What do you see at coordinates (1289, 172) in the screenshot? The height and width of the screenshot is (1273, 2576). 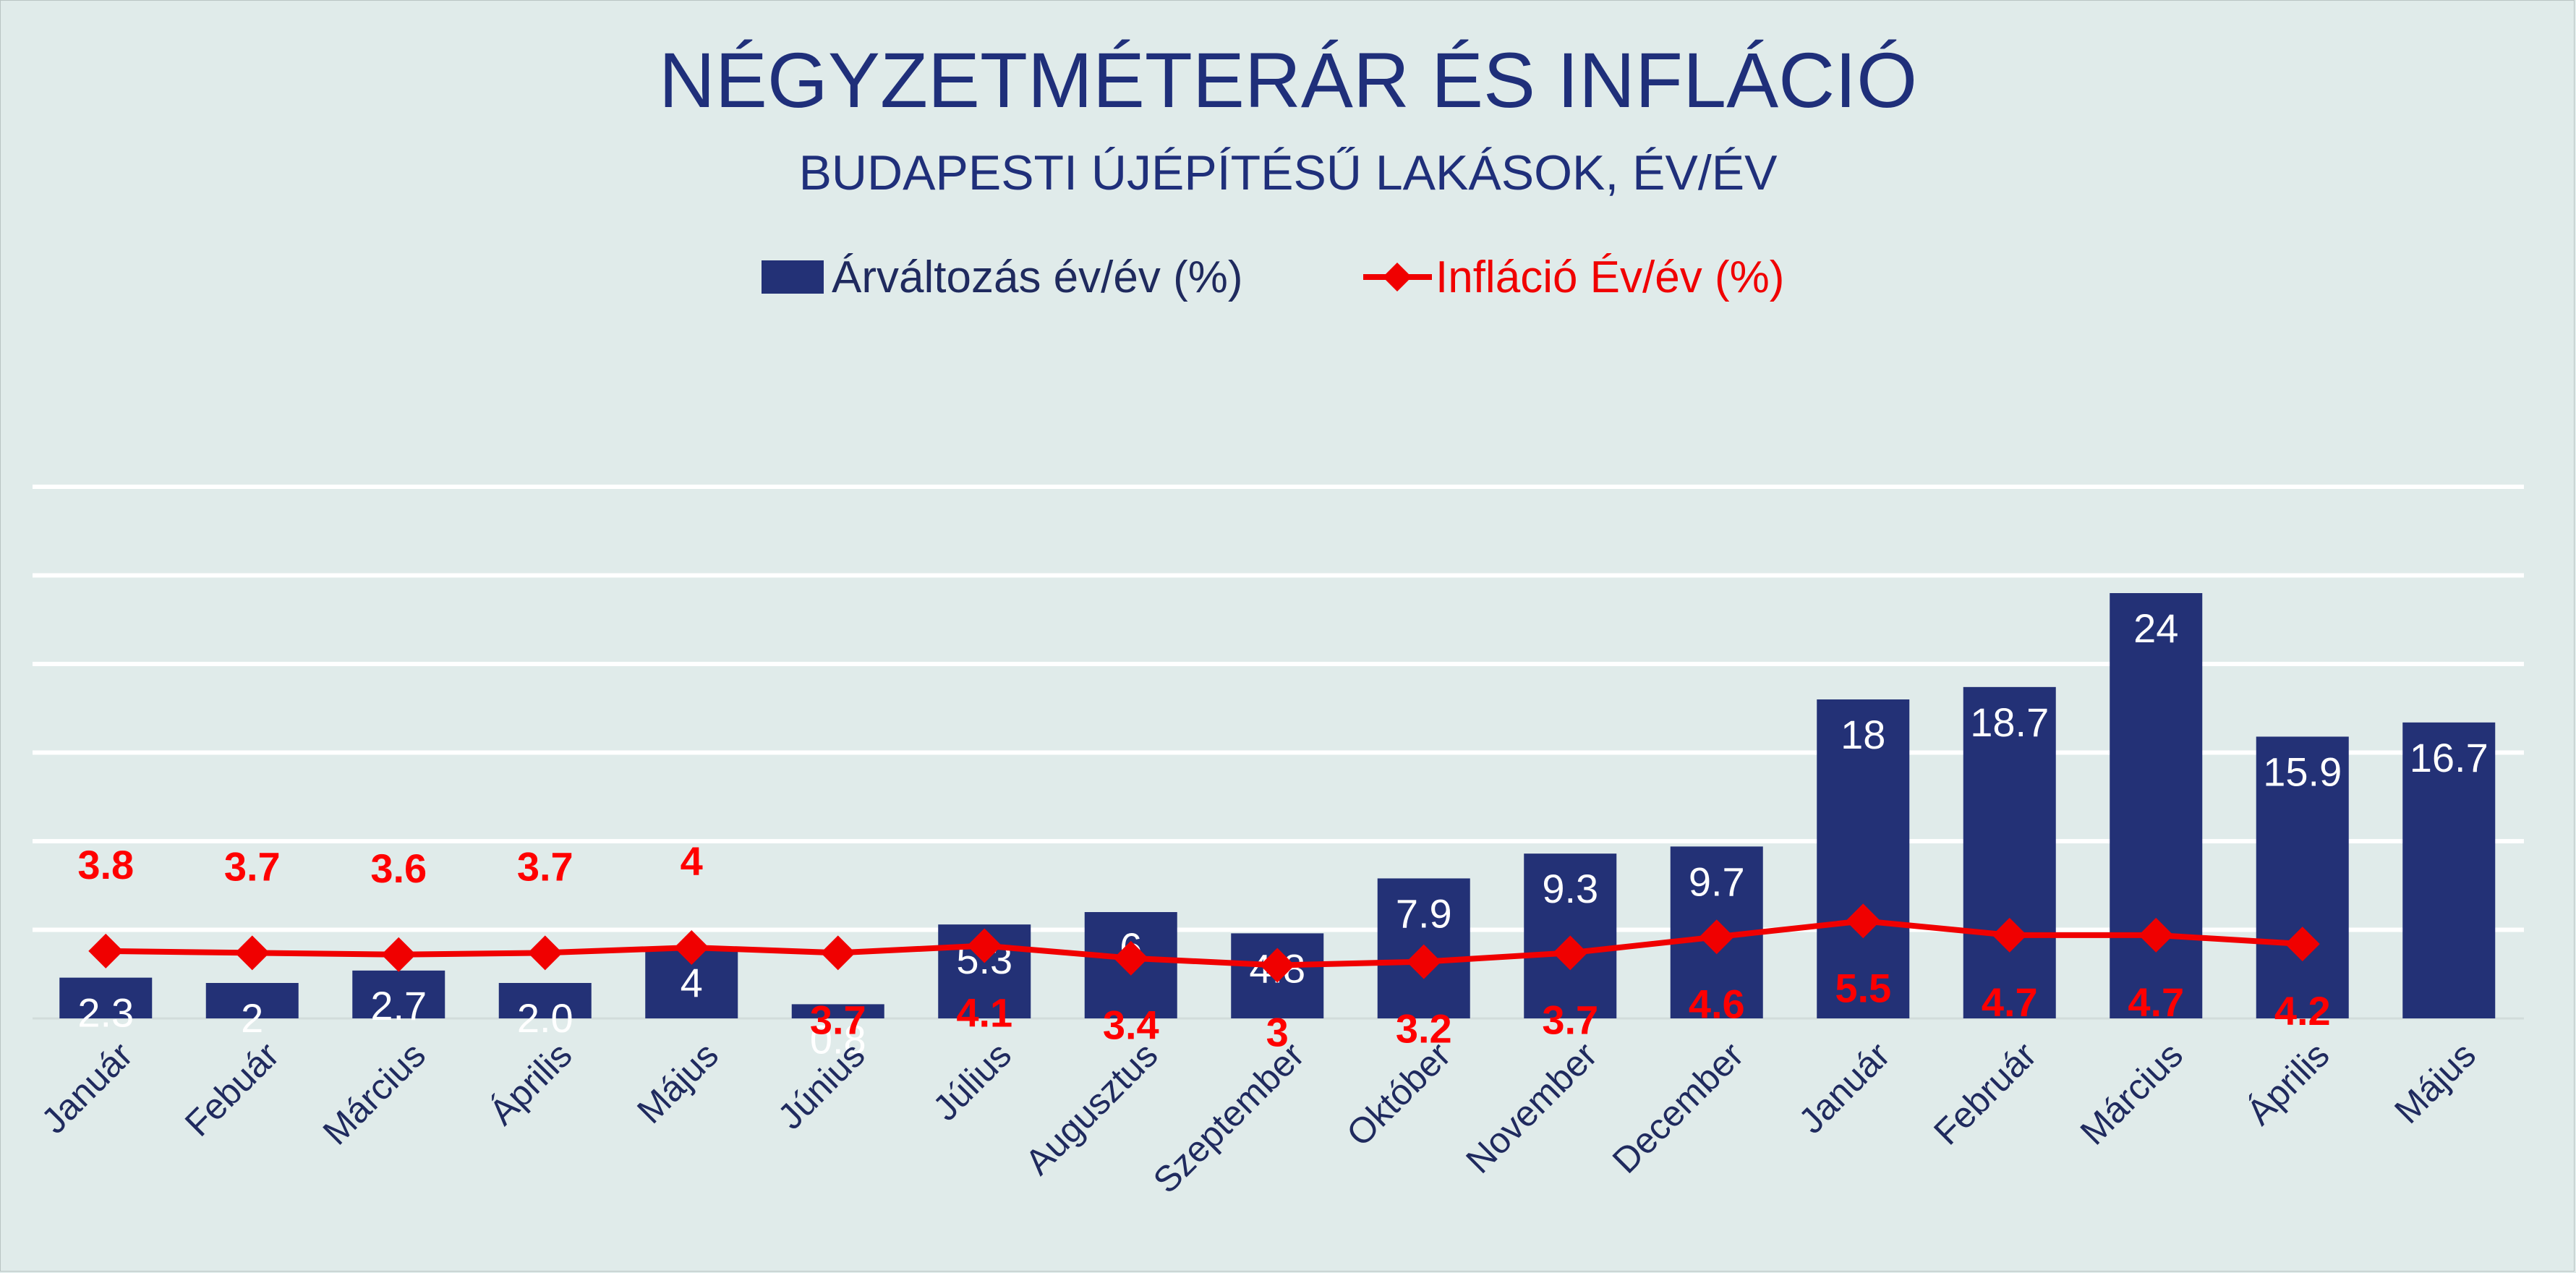 I see `chart-subtitle: BUDAPESTI ÚJÉPÍTÉSŰ LAKÁSOK, ÉV/ÉV` at bounding box center [1289, 172].